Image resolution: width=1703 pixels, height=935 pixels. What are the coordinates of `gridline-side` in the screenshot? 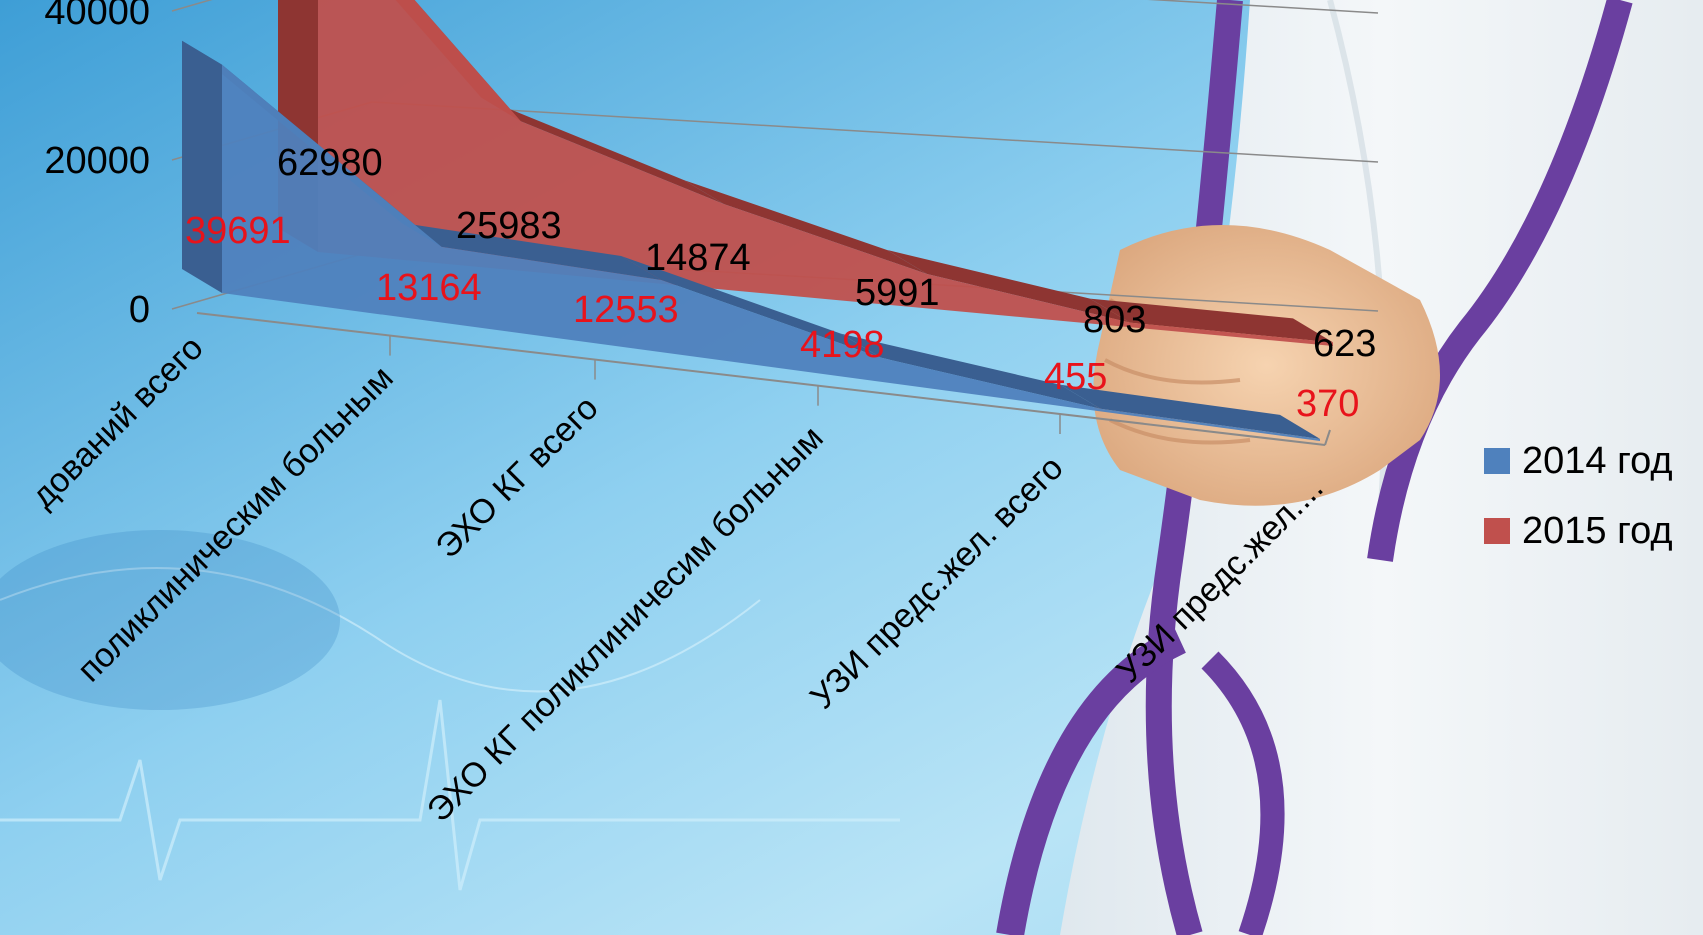 It's located at (192, 6).